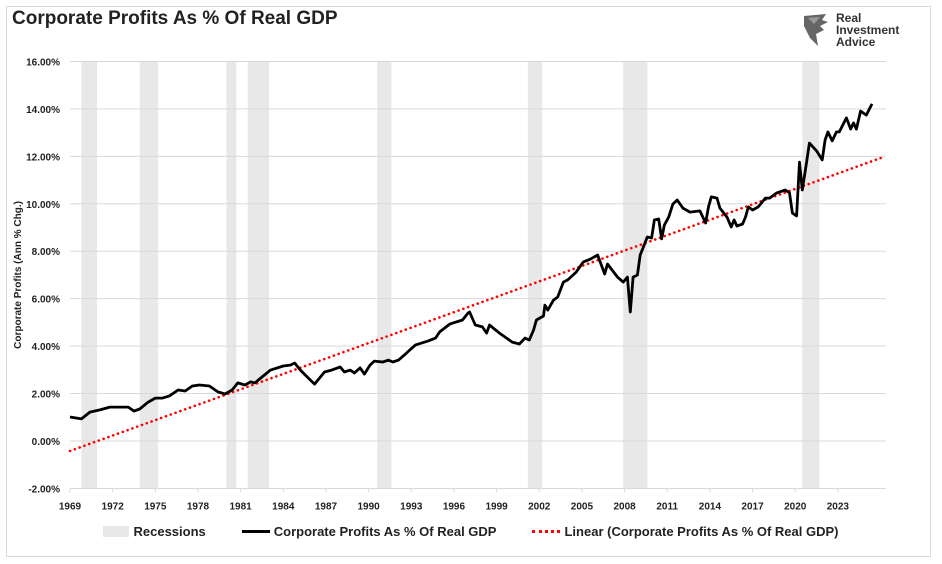 The image size is (942, 564). Describe the element at coordinates (46, 347) in the screenshot. I see `y-tick-label: 4.00%` at that location.